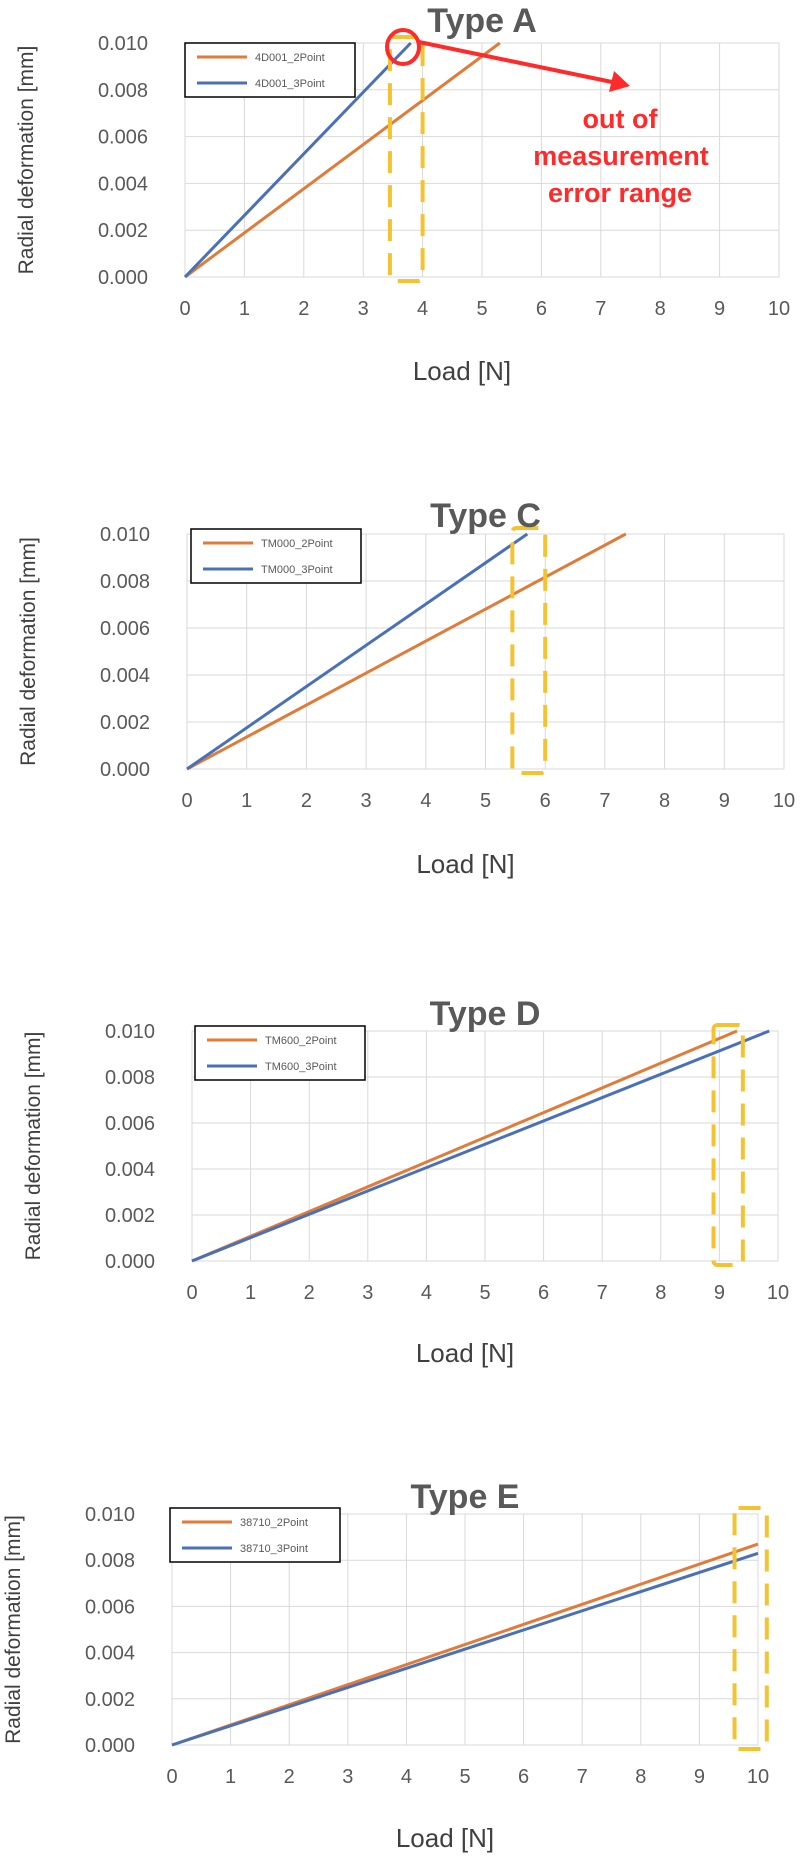  What do you see at coordinates (465, 1649) in the screenshot?
I see `series-line-38710_3Point` at bounding box center [465, 1649].